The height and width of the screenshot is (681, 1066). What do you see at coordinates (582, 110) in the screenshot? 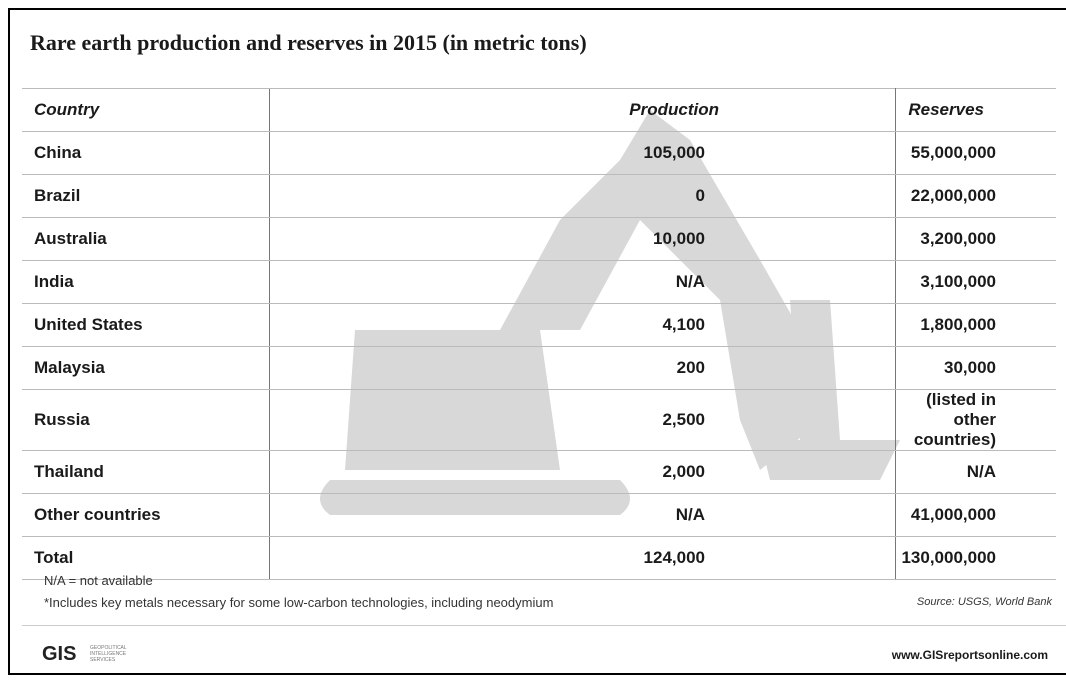
I see `column-header: Production` at bounding box center [582, 110].